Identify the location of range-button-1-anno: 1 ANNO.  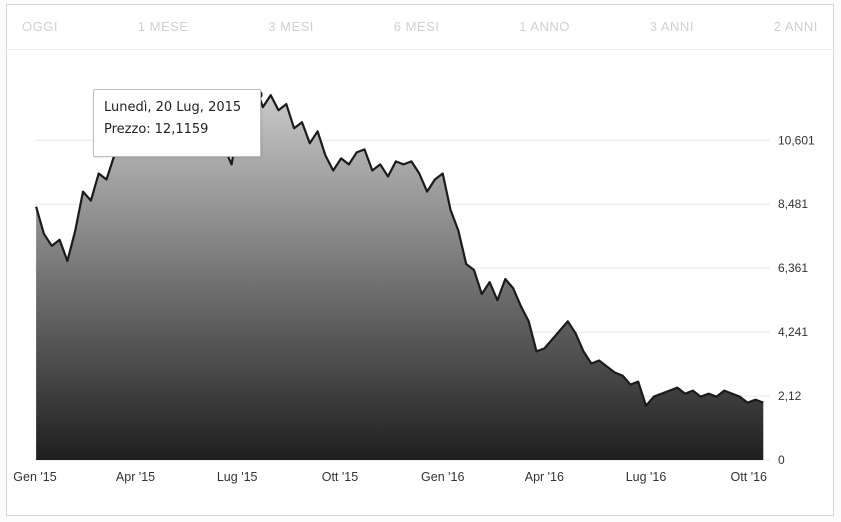
(544, 26).